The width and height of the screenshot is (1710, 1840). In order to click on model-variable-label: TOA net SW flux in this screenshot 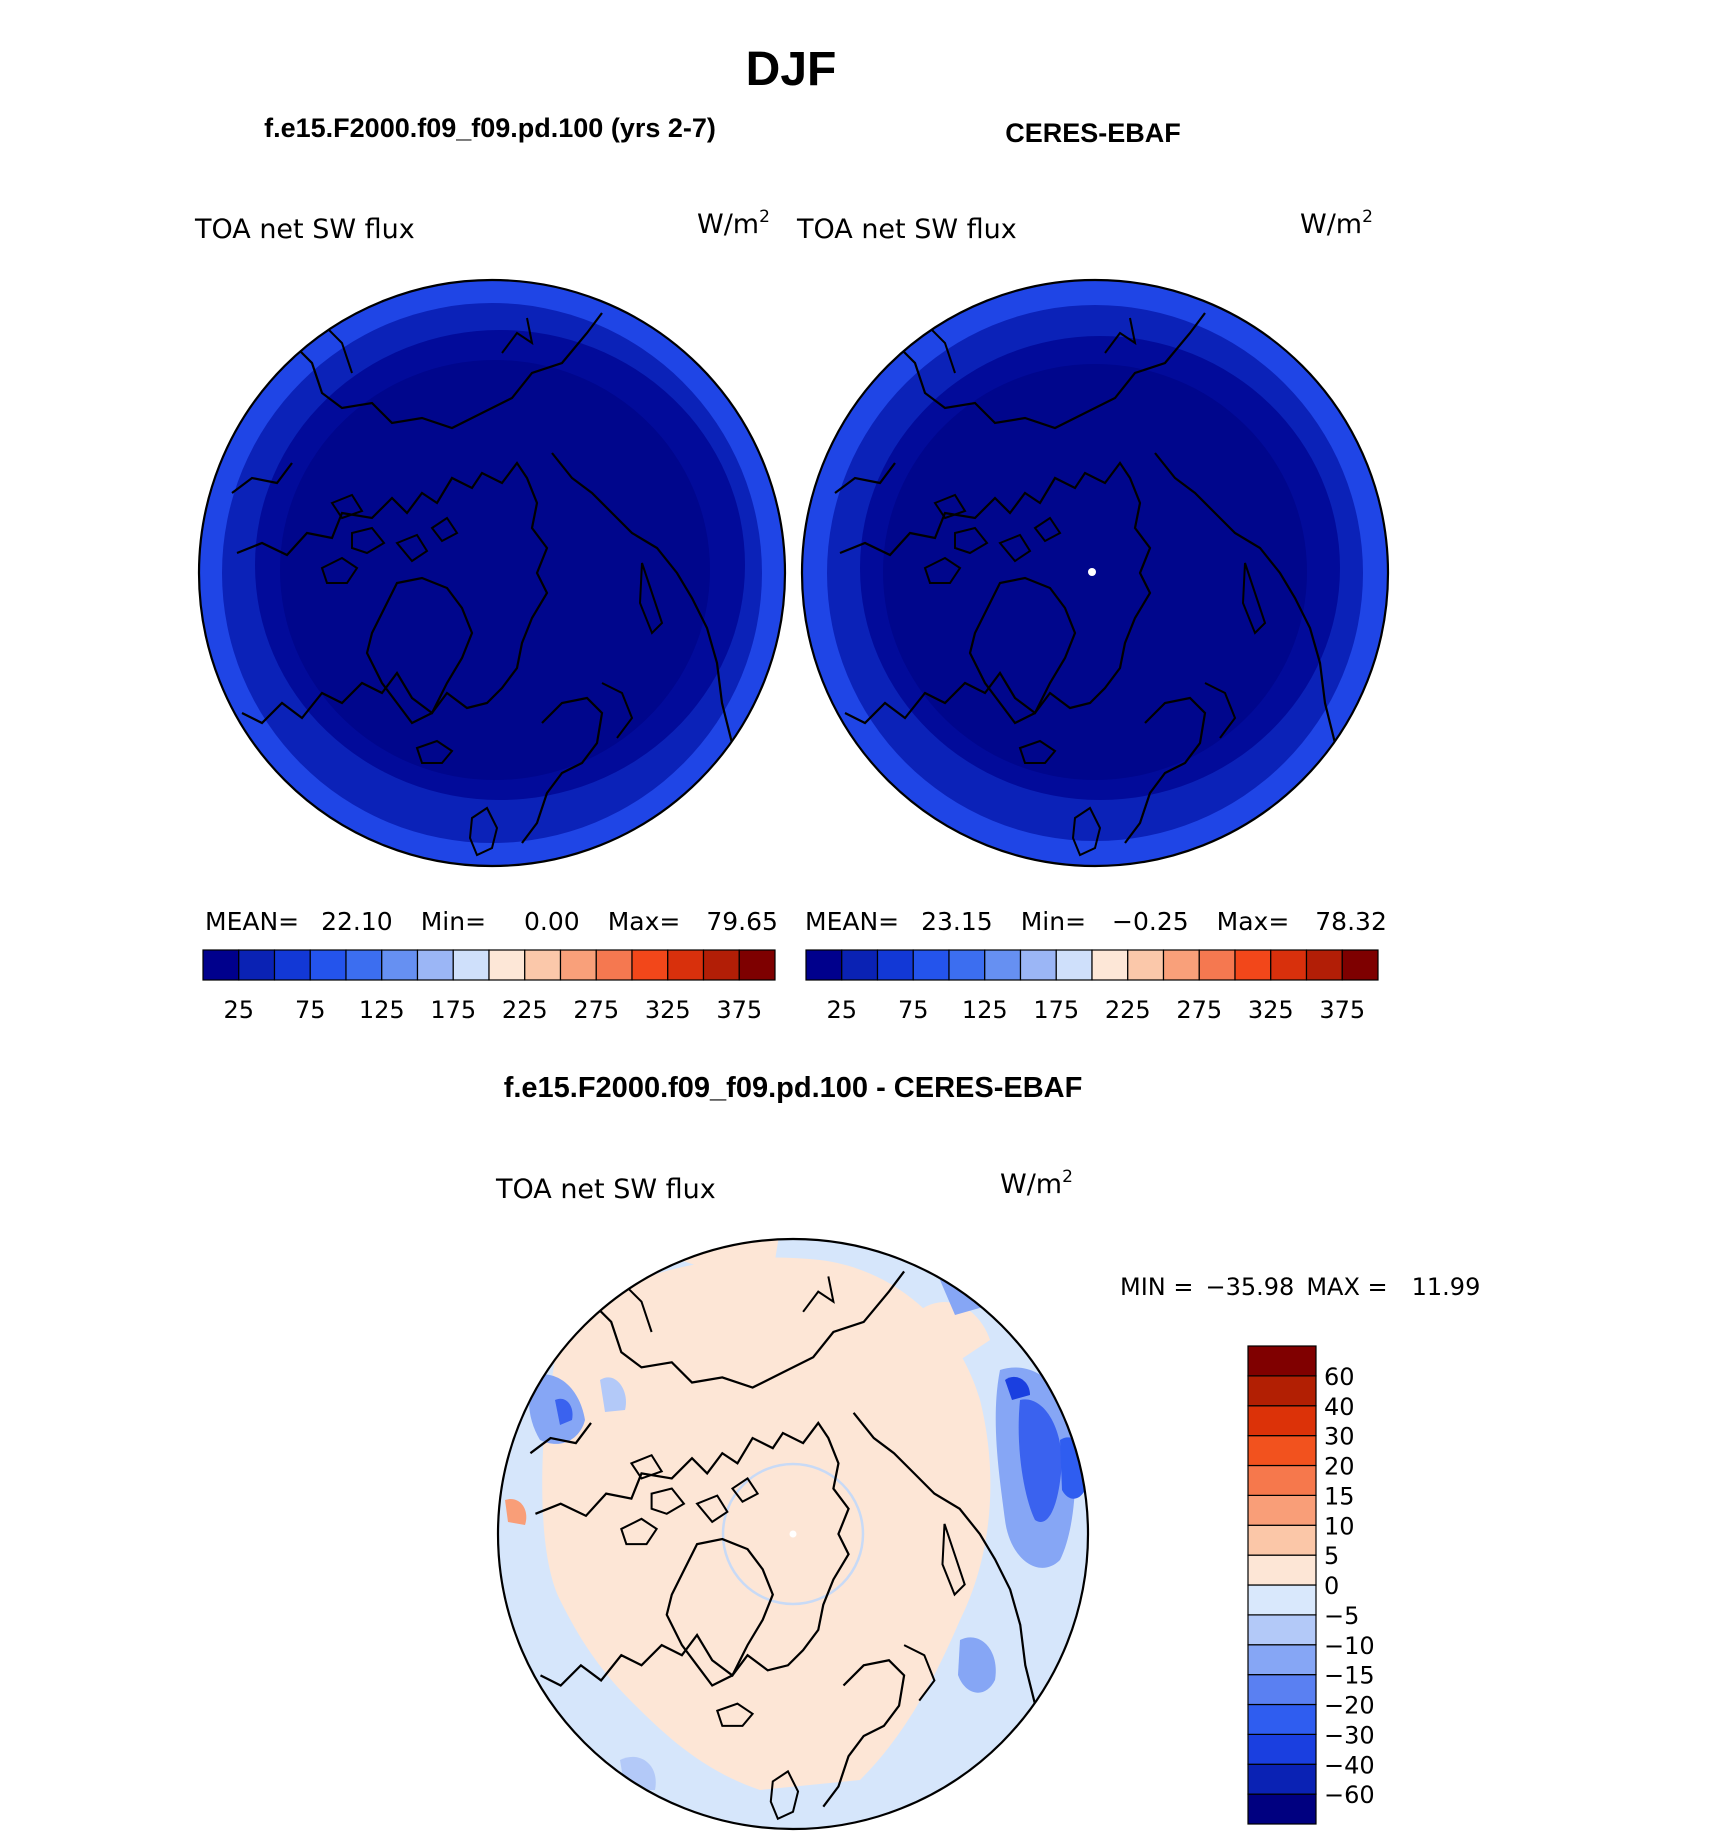, I will do `click(304, 229)`.